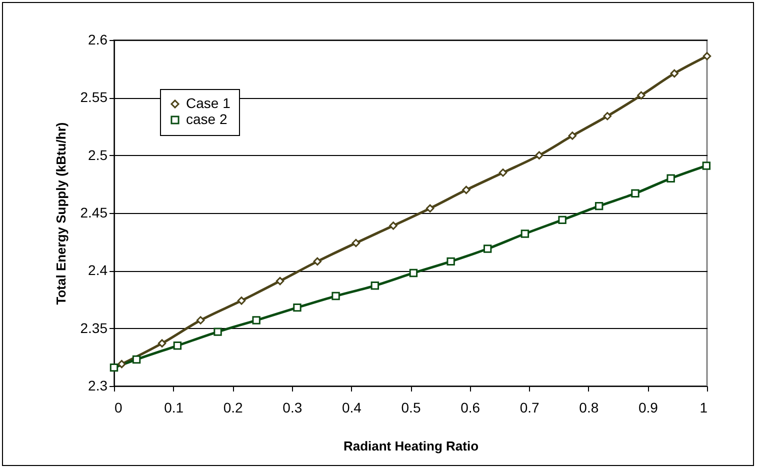 The height and width of the screenshot is (471, 759). What do you see at coordinates (207, 119) in the screenshot?
I see `legend-label: case 2` at bounding box center [207, 119].